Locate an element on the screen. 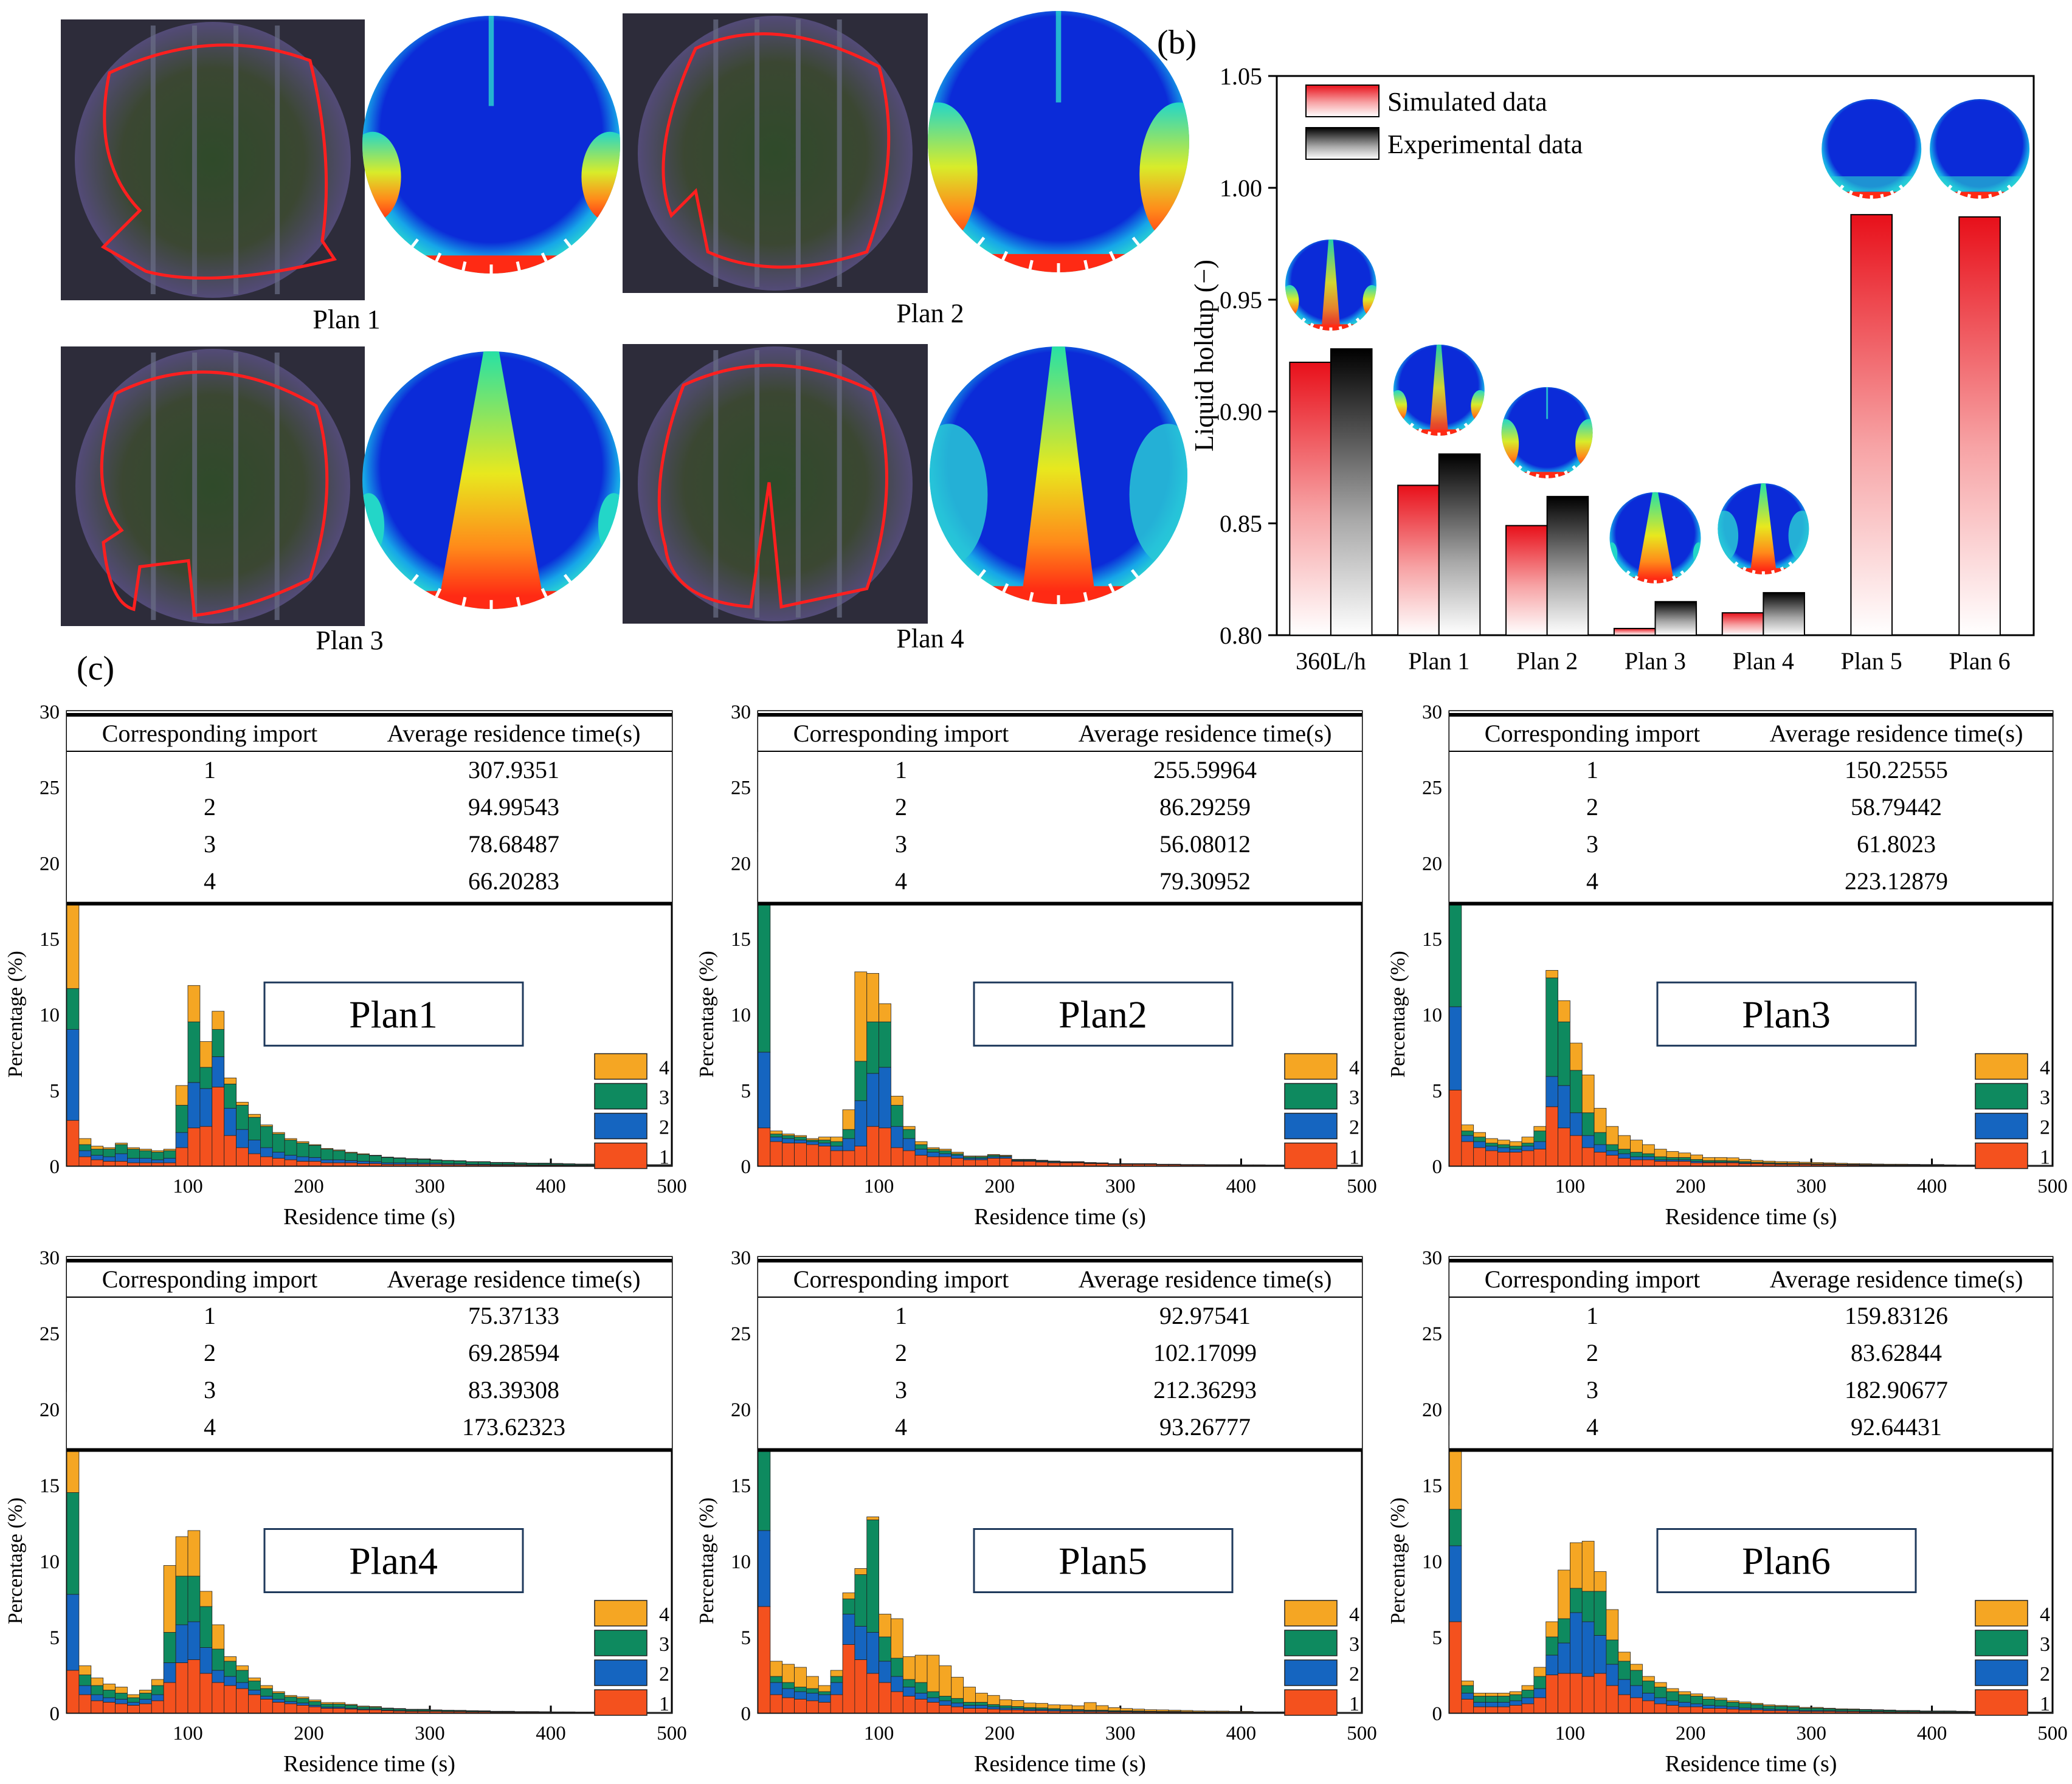 Image resolution: width=2072 pixels, height=1784 pixels. rtd-table-cell: 223.12879 is located at coordinates (1896, 881).